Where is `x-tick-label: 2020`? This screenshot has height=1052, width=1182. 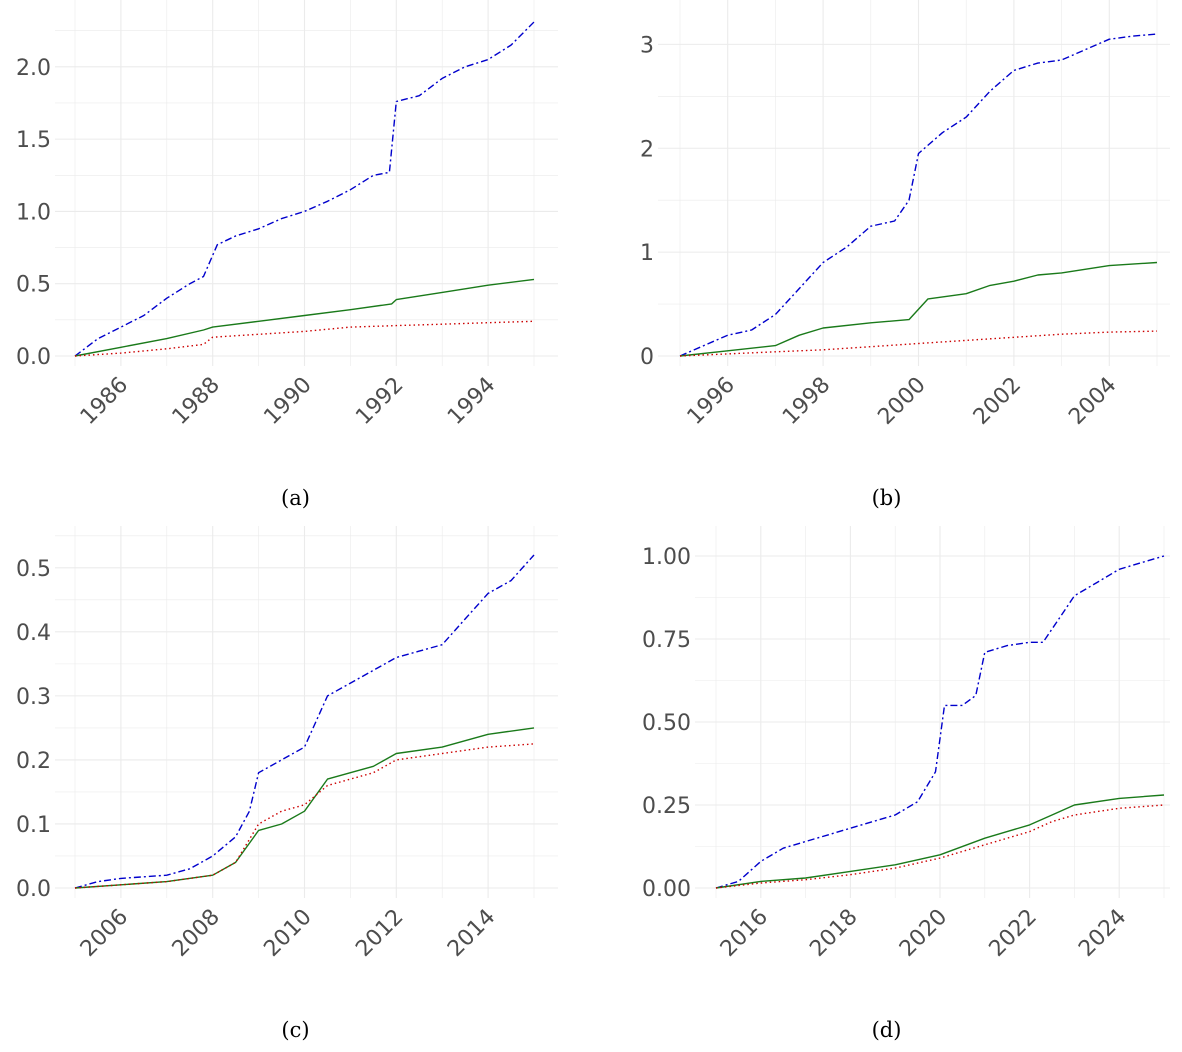 x-tick-label: 2020 is located at coordinates (923, 933).